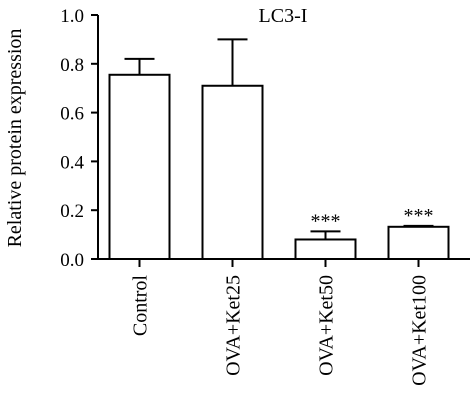  Describe the element at coordinates (283, 16) in the screenshot. I see `chart-title: LC3-I` at that location.